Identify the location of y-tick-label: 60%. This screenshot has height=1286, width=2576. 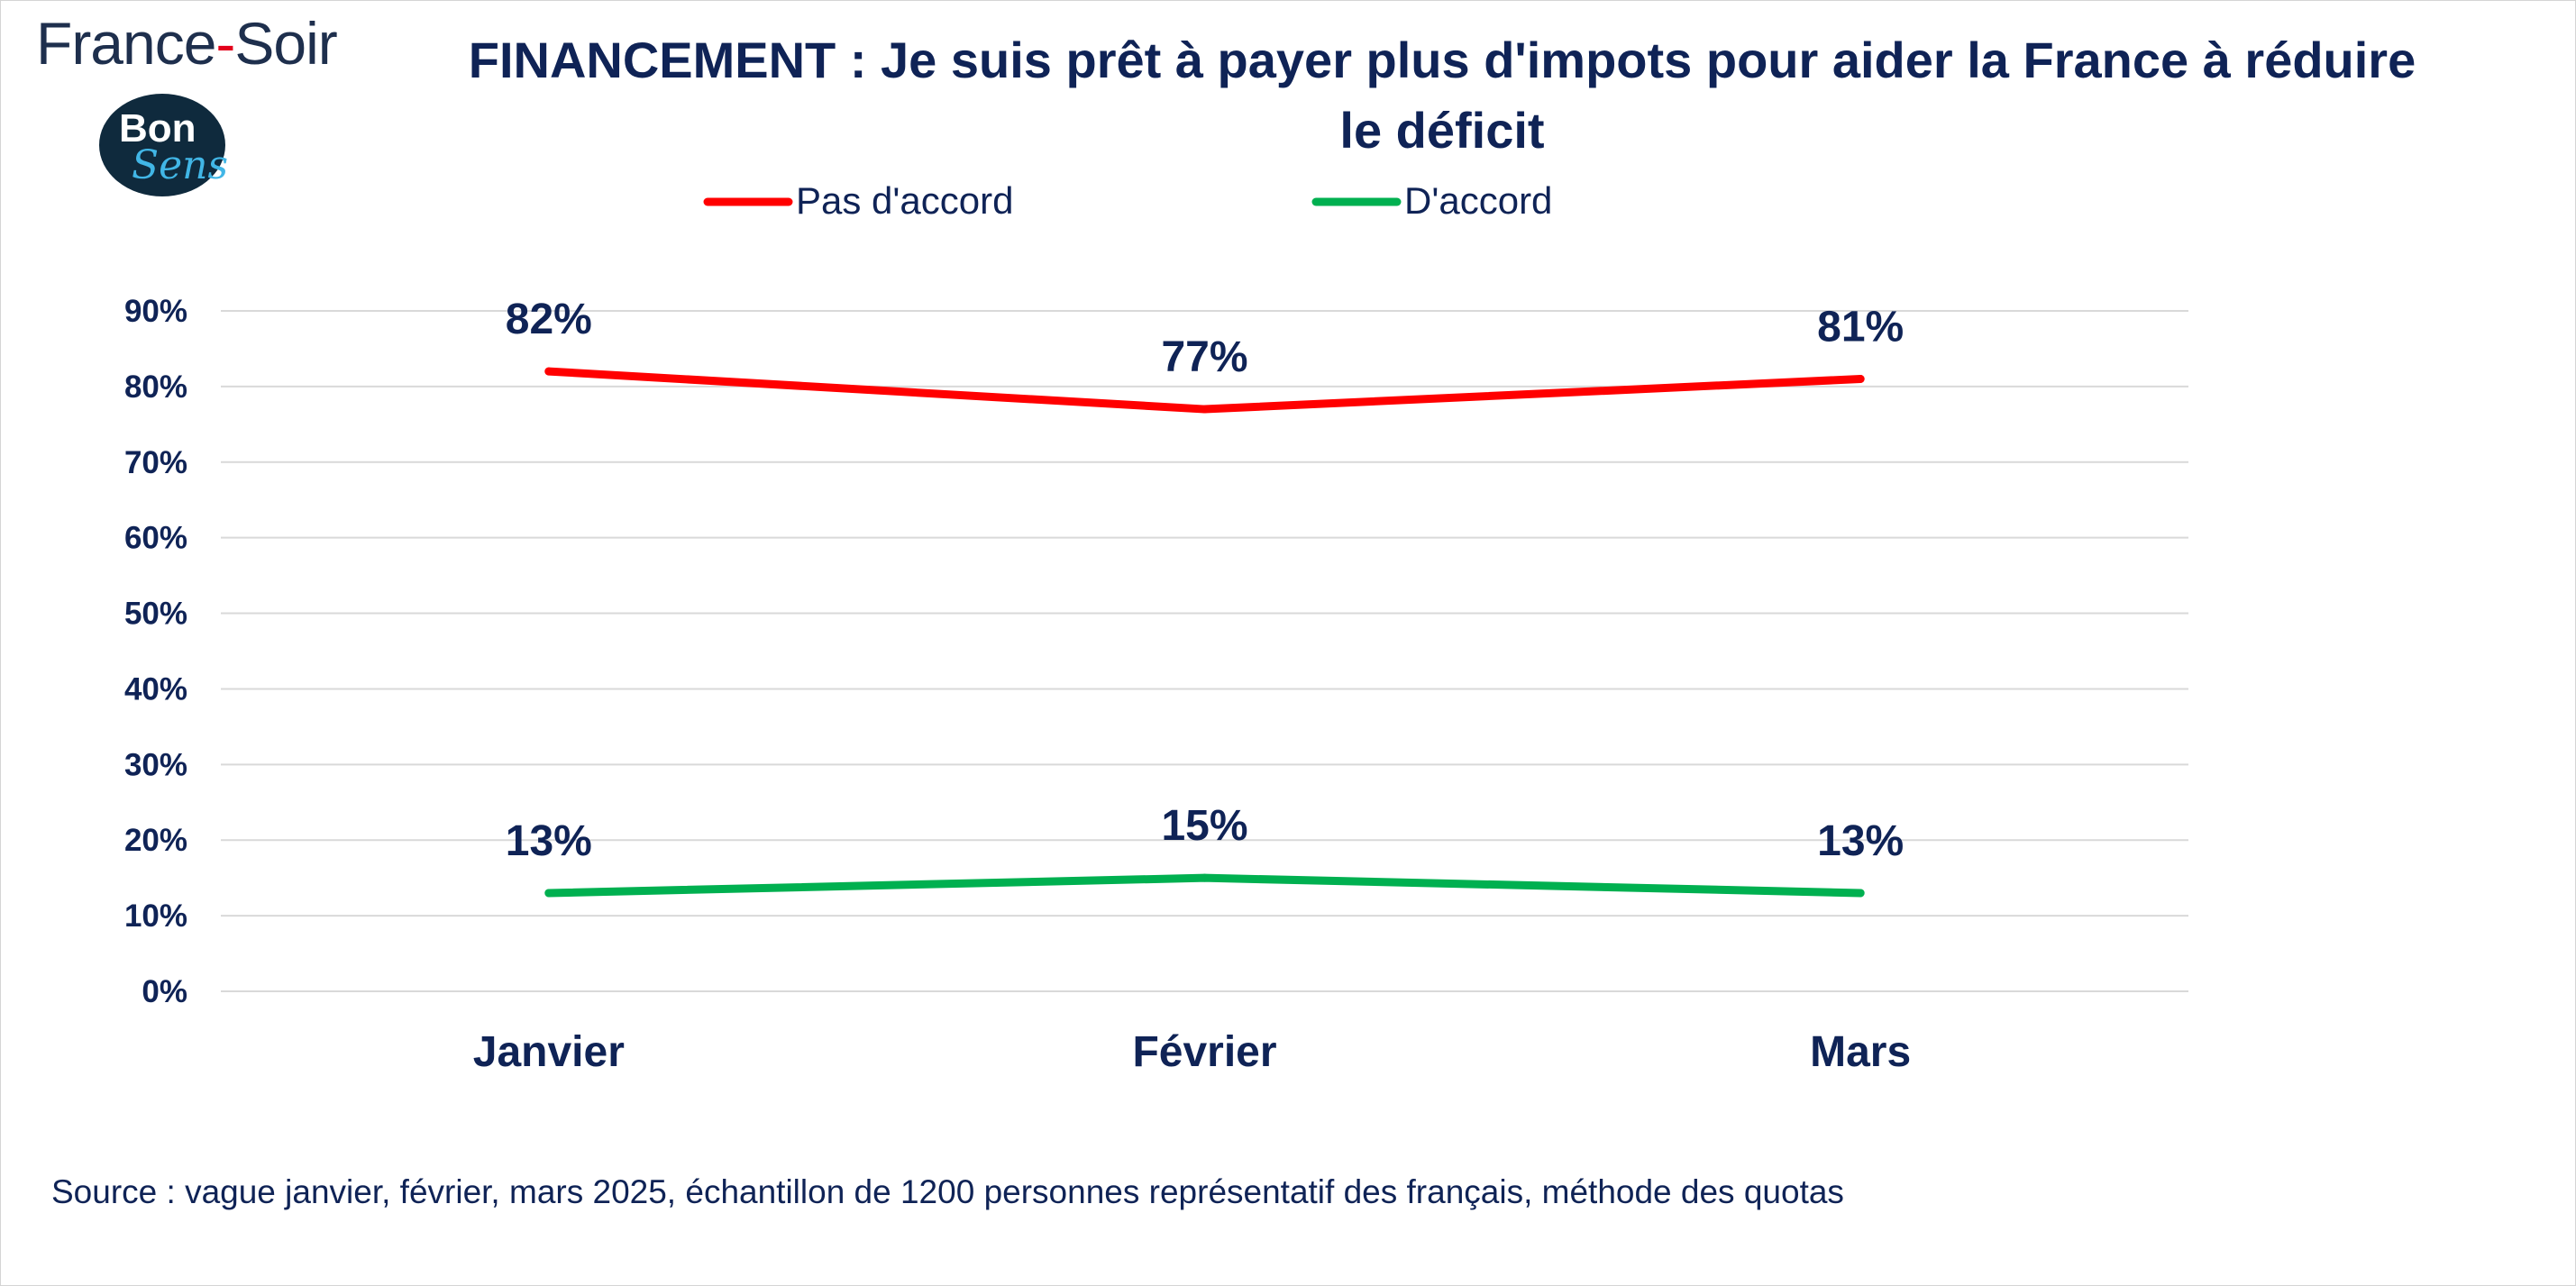
(155, 538).